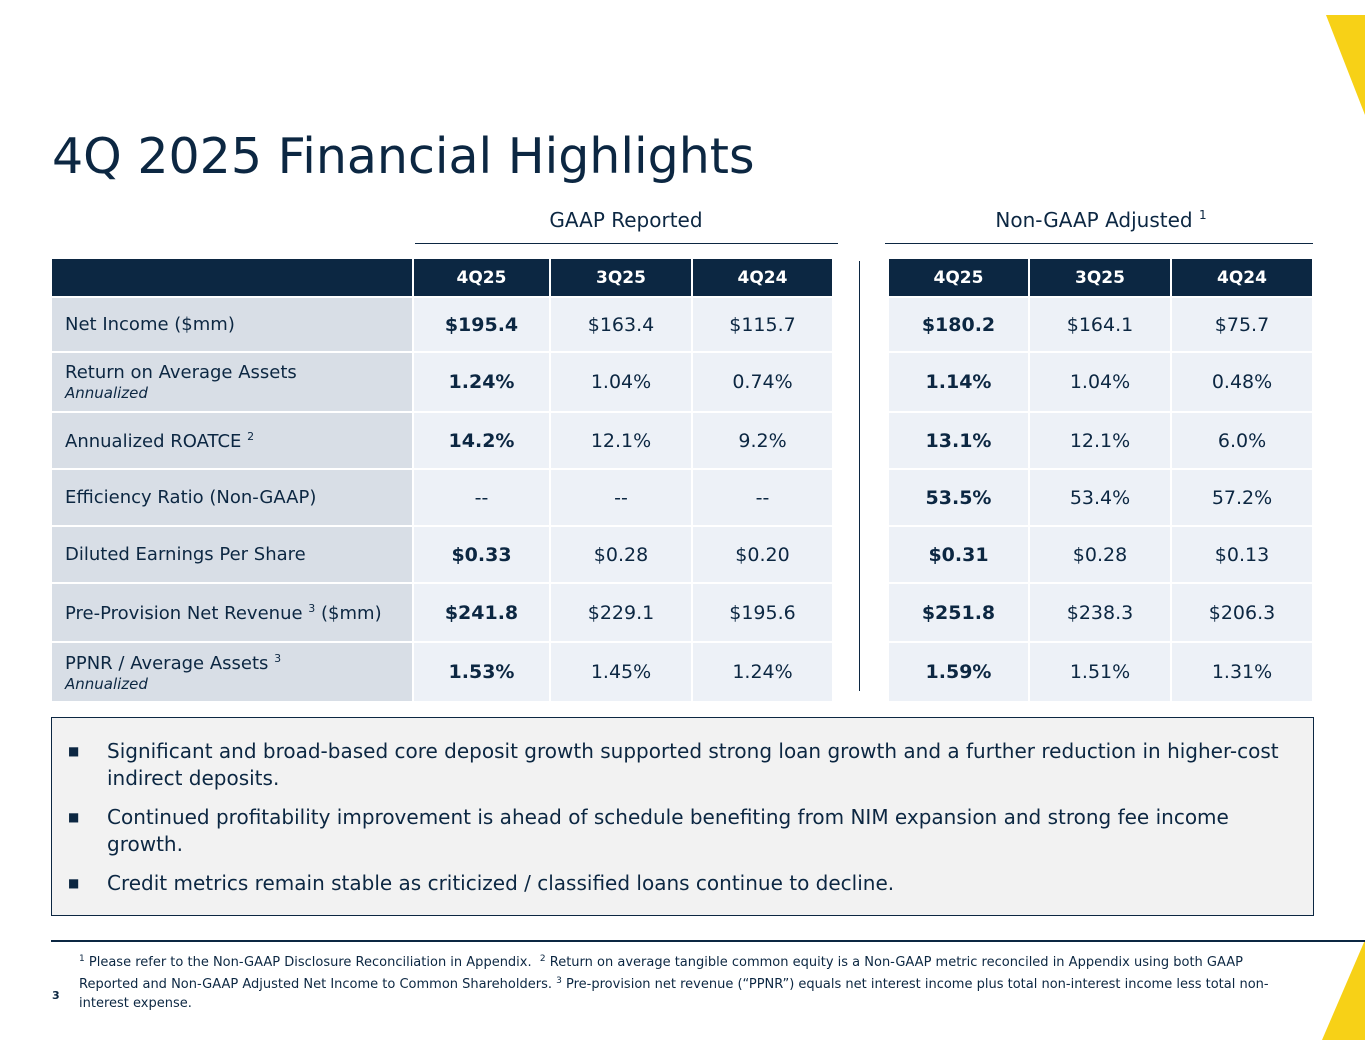 The height and width of the screenshot is (1055, 1365). What do you see at coordinates (403, 156) in the screenshot?
I see `page-title: 4Q 2025 Financial Highlights` at bounding box center [403, 156].